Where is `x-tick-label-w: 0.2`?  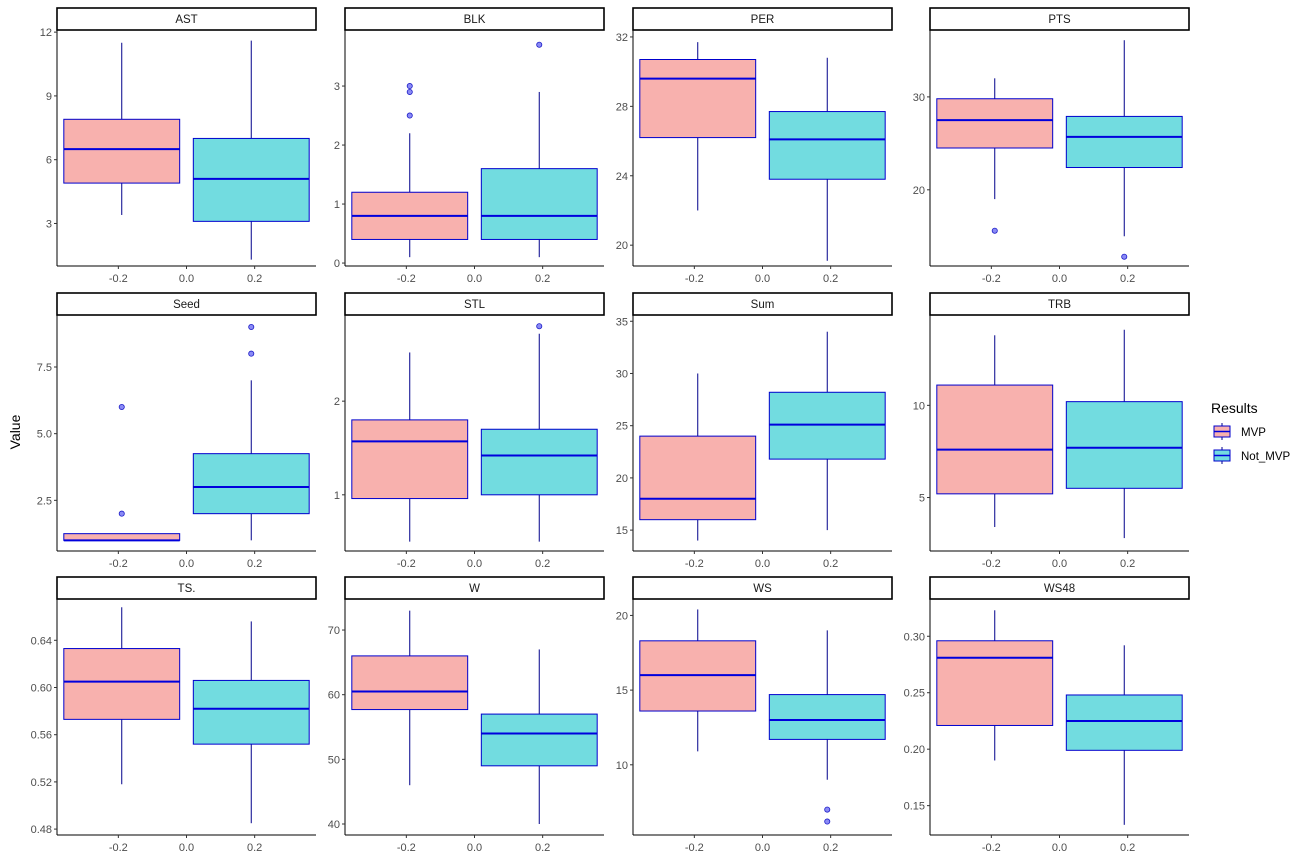 x-tick-label-w: 0.2 is located at coordinates (542, 848).